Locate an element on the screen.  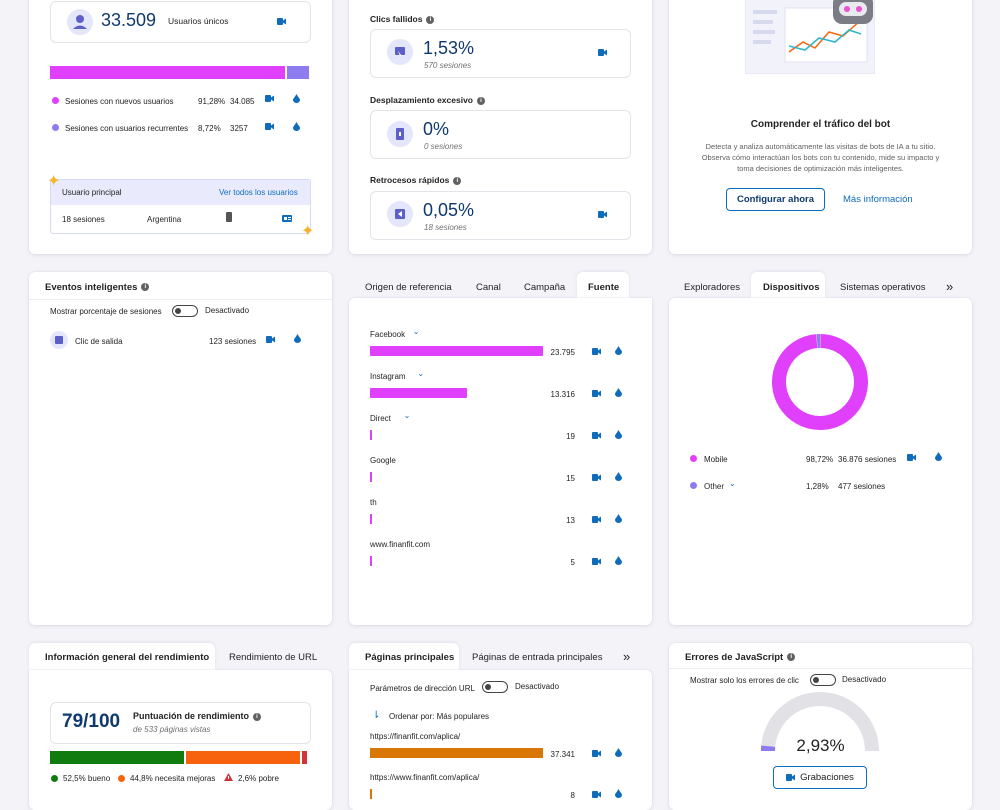
page-bar is located at coordinates (371, 794).